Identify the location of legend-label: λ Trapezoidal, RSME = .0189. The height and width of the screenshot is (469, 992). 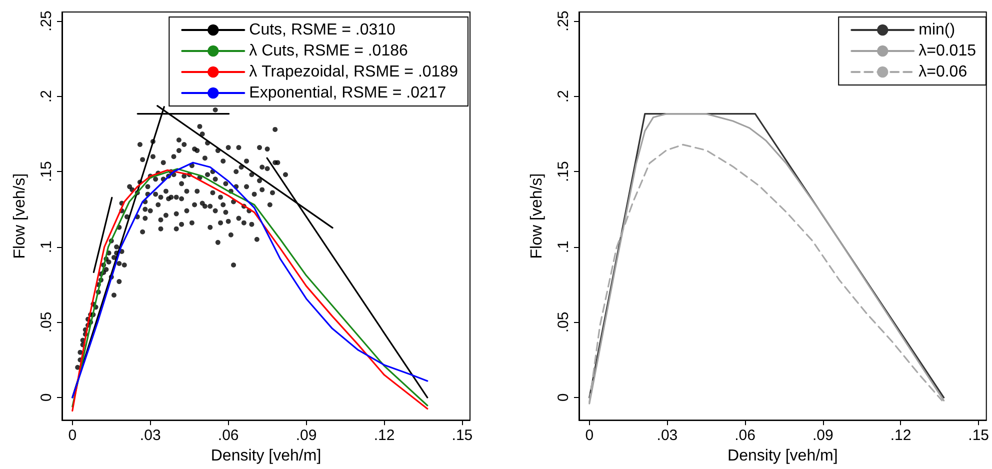
(353, 72).